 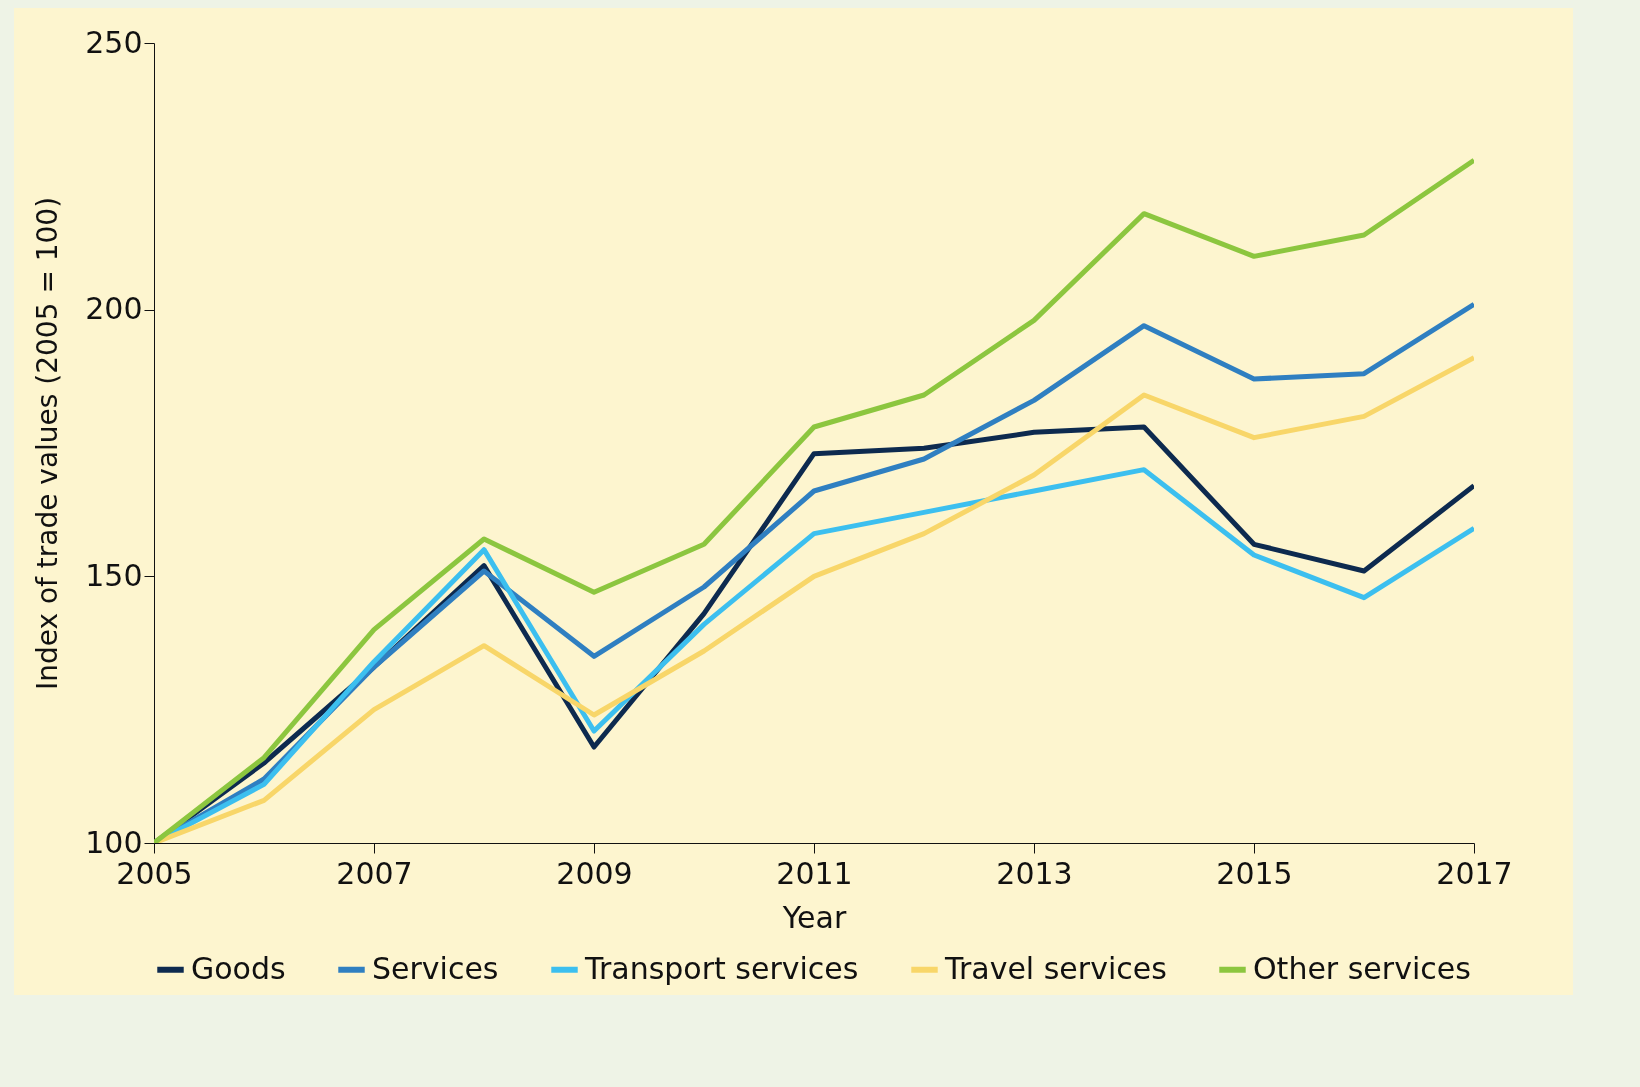 What do you see at coordinates (721, 968) in the screenshot?
I see `legend-label: Transport services` at bounding box center [721, 968].